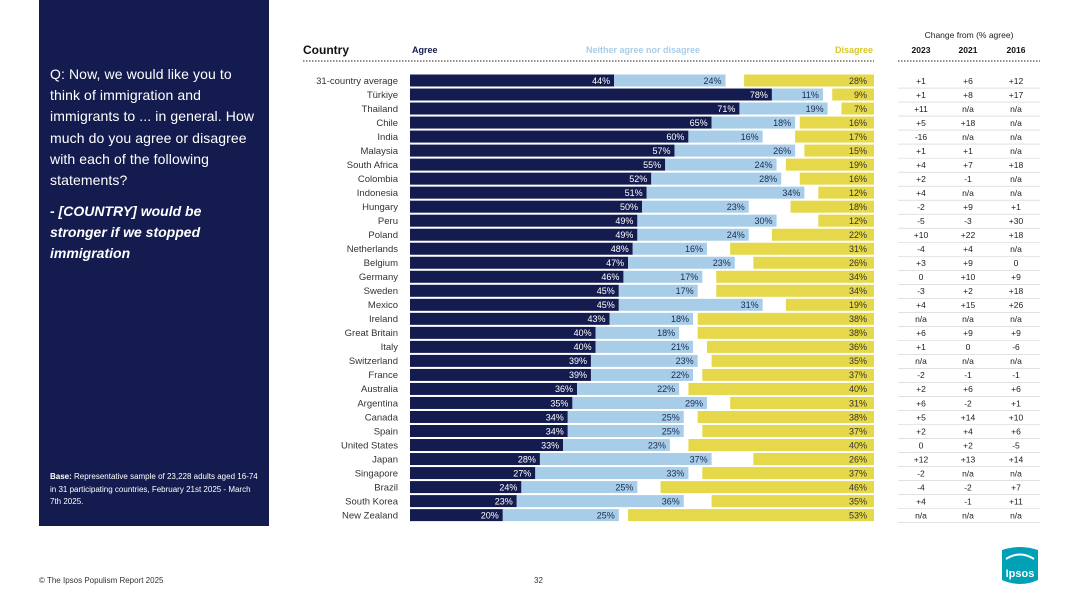 This screenshot has width=1080, height=607. What do you see at coordinates (858, 361) in the screenshot?
I see `disagree-value: 35%` at bounding box center [858, 361].